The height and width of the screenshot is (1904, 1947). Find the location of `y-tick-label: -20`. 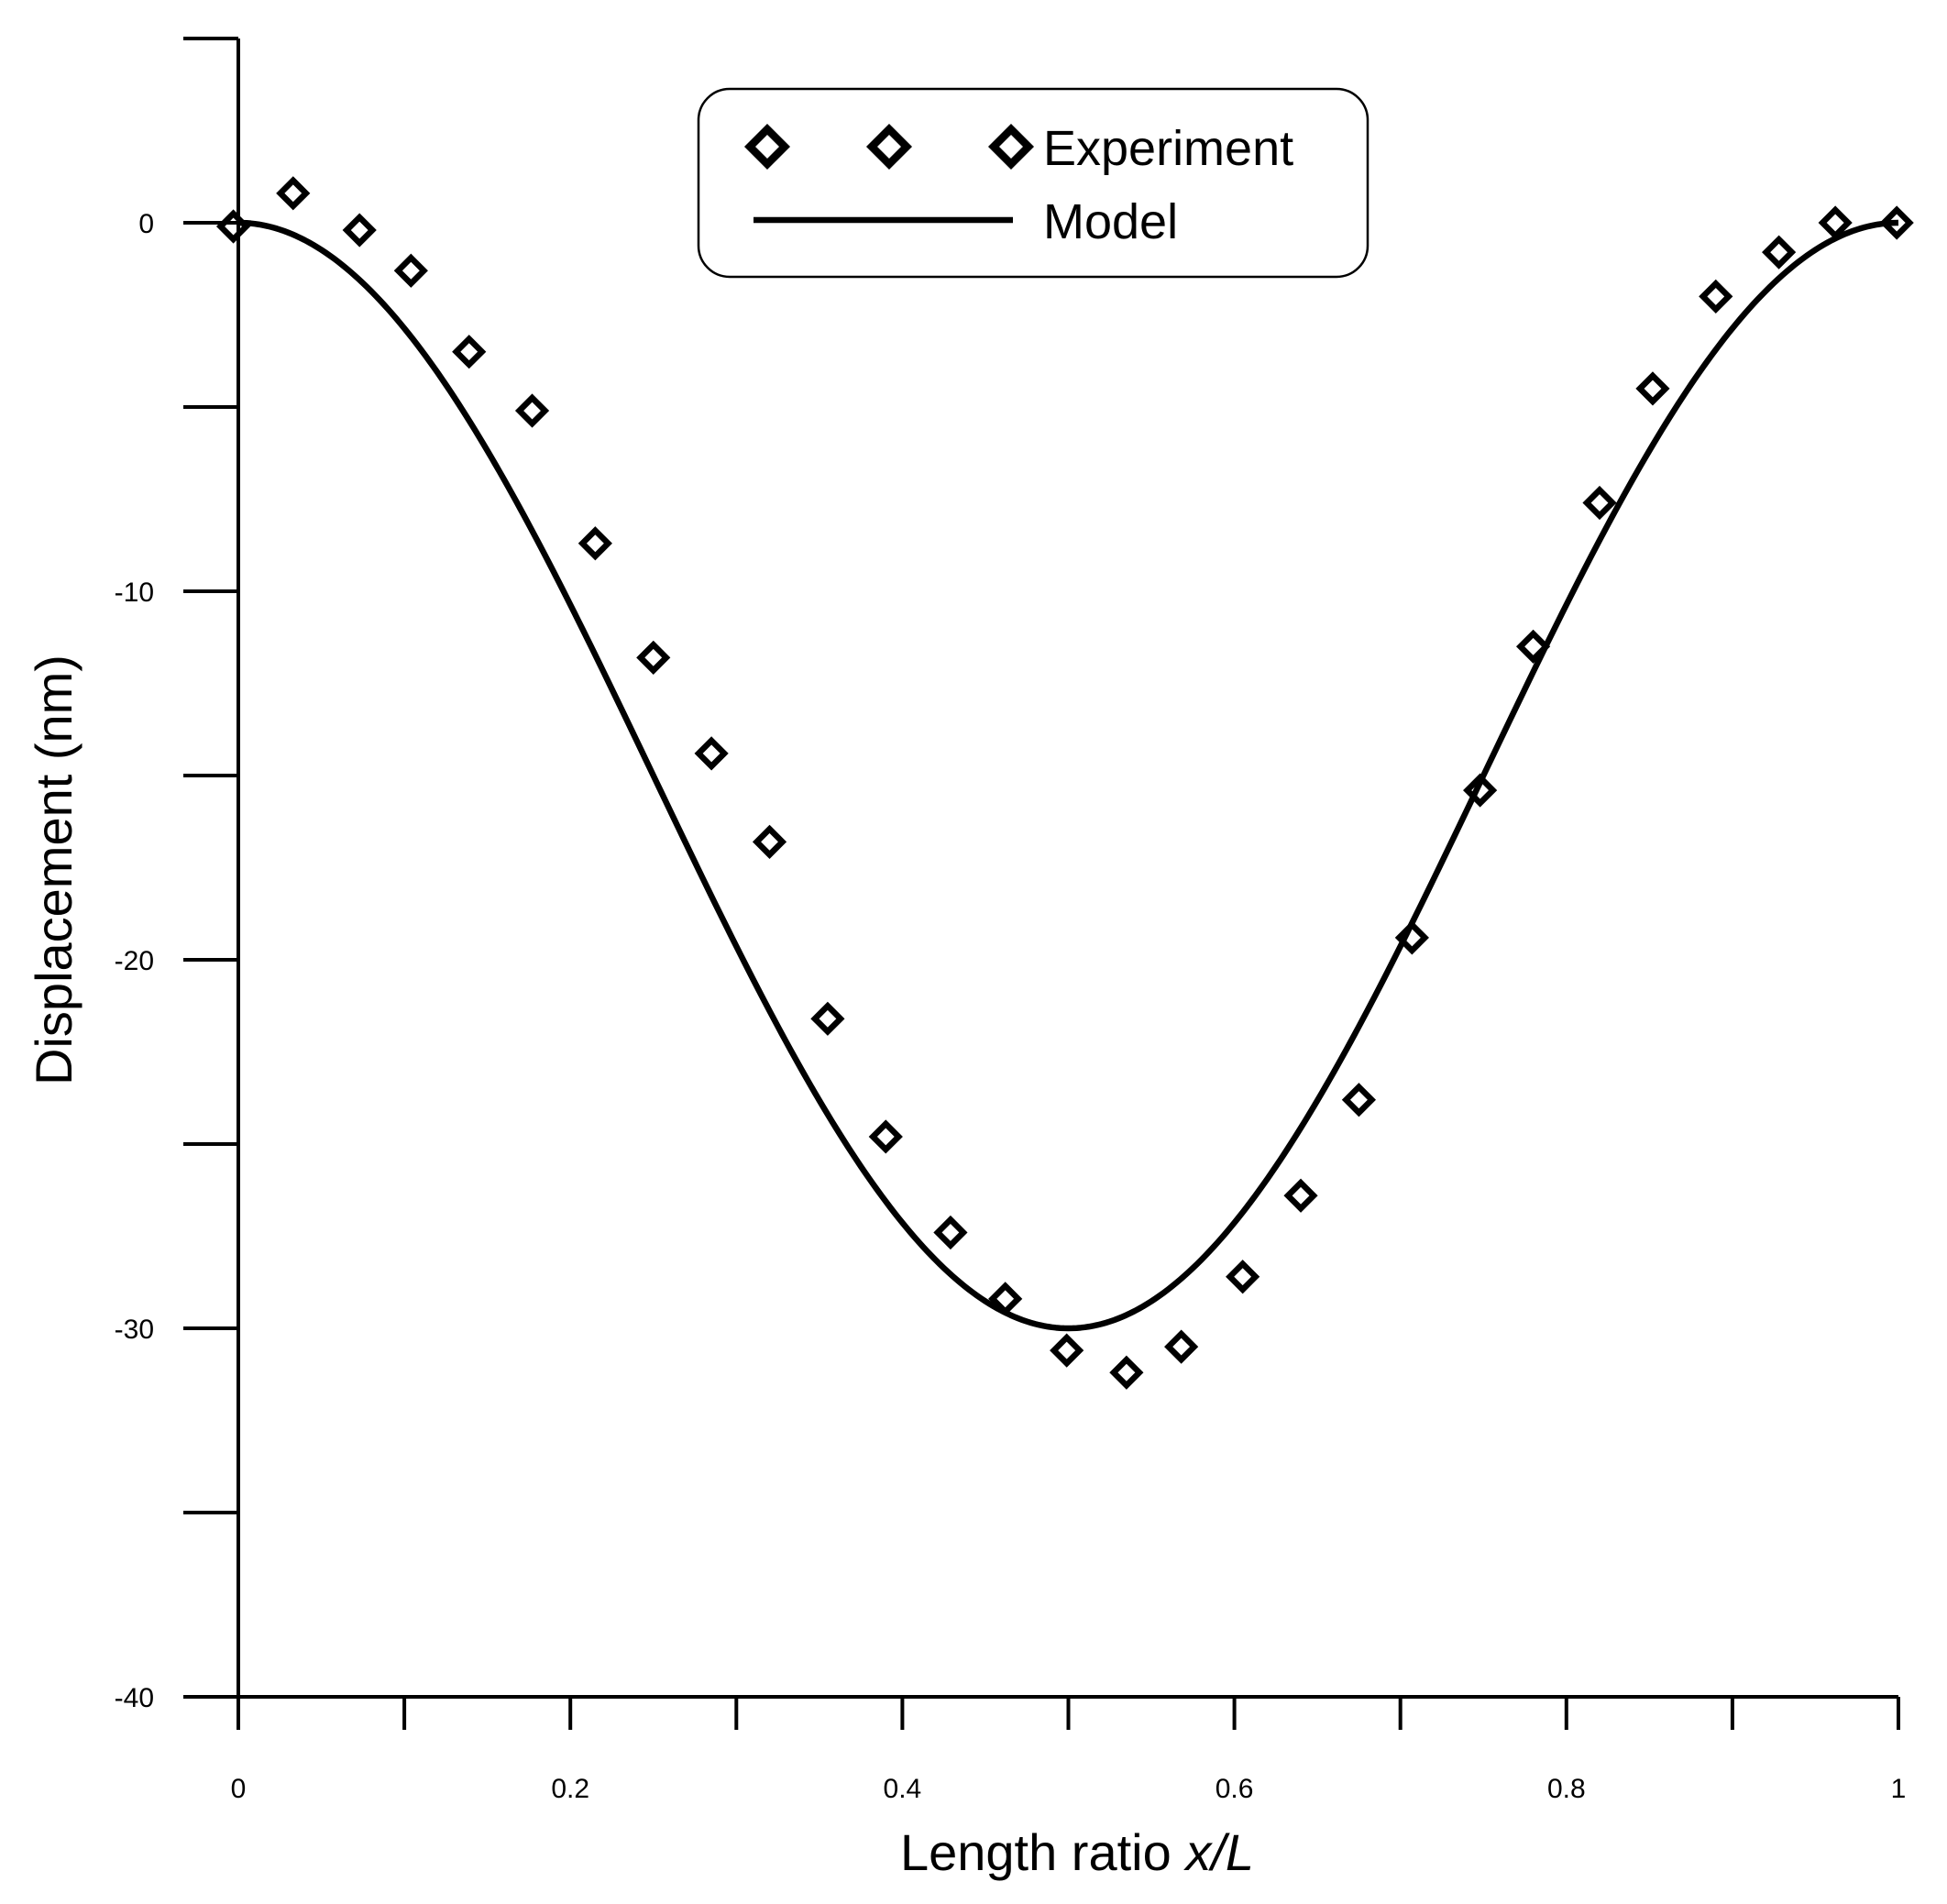

y-tick-label: -20 is located at coordinates (134, 961).